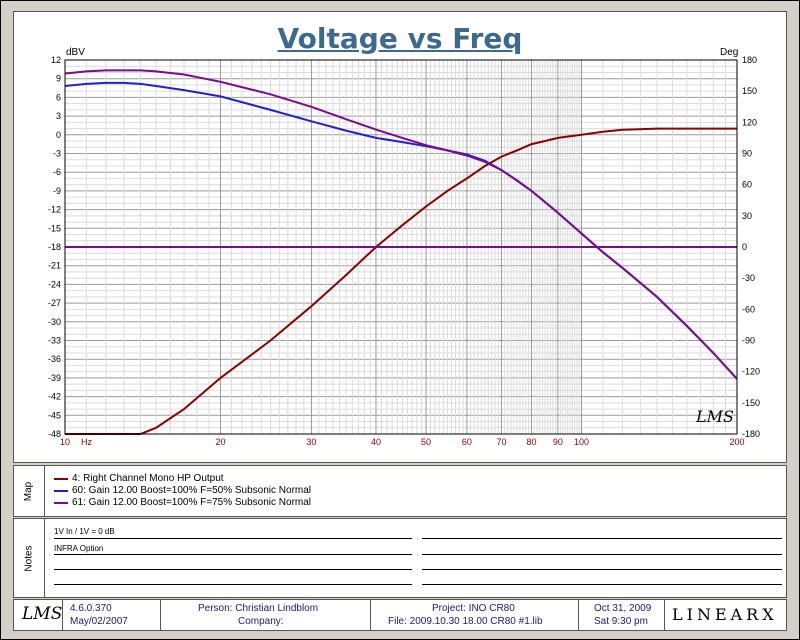 The height and width of the screenshot is (640, 800). What do you see at coordinates (467, 442) in the screenshot?
I see `x-tick-label: 60` at bounding box center [467, 442].